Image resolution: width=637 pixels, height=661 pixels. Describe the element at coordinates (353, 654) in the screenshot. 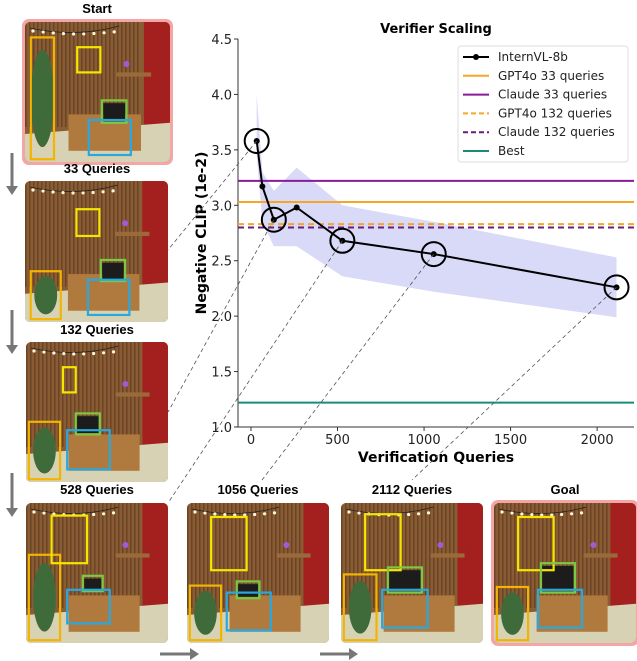

I see `right-arrow-head` at that location.